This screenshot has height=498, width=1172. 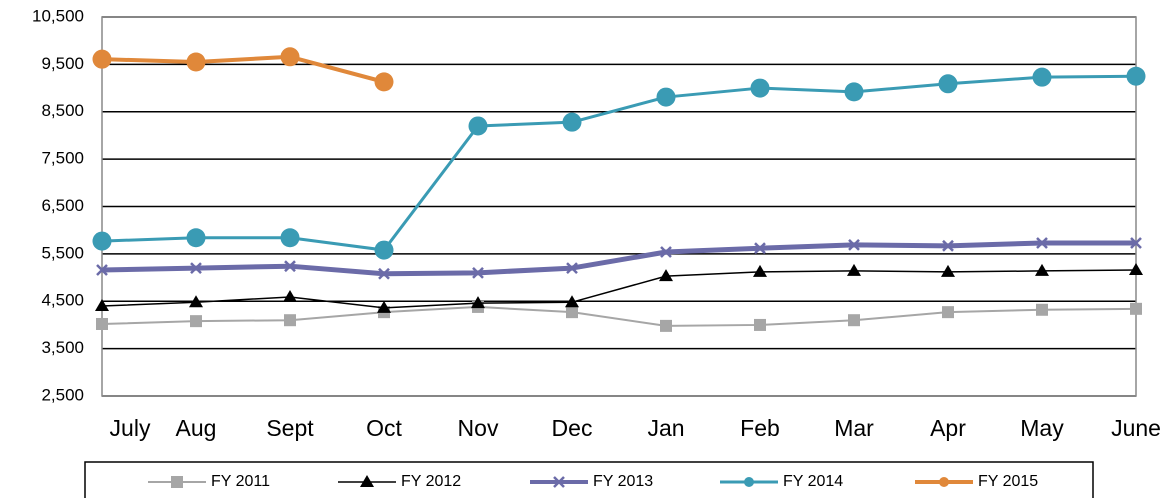 I want to click on legend-label: FY 2014, so click(x=813, y=481).